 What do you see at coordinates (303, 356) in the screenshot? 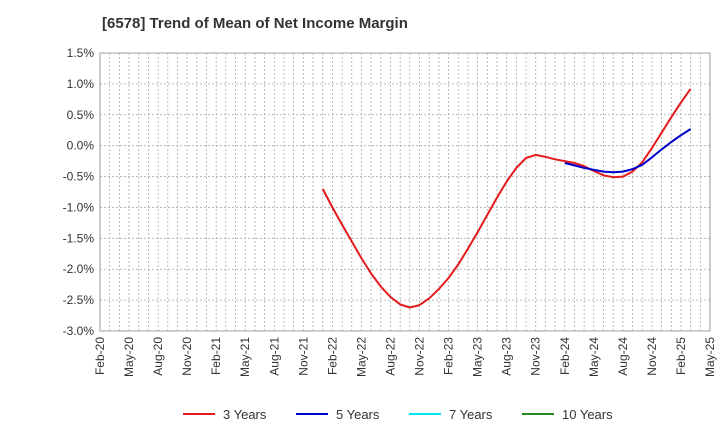
I see `x-tick-label: Nov-21` at bounding box center [303, 356].